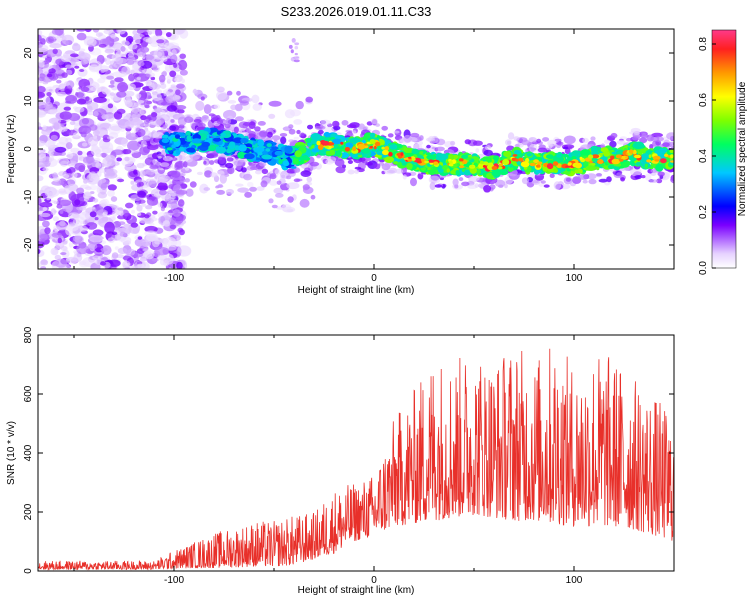  I want to click on spectrogram-y-tick-label: -10, so click(28, 196).